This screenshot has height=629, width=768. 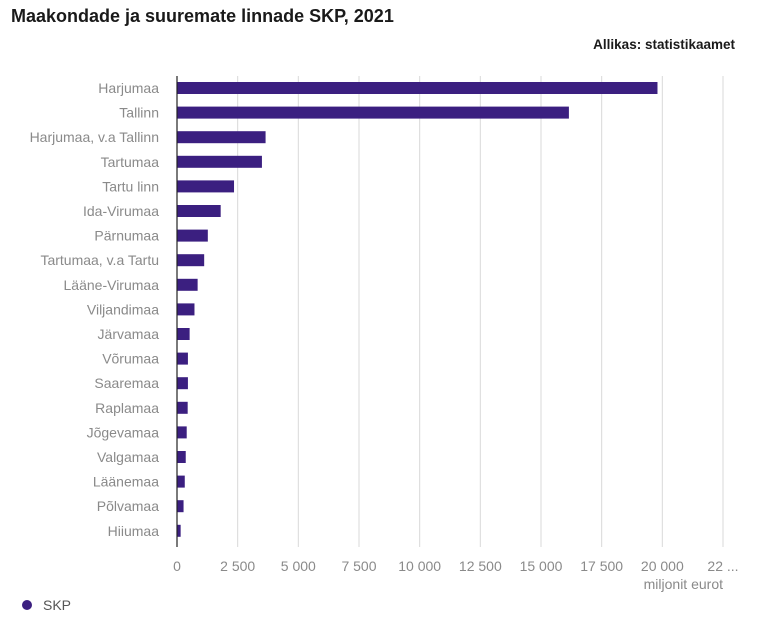 What do you see at coordinates (94, 137) in the screenshot?
I see `category-label: Harjumaa, v.a Tallinn` at bounding box center [94, 137].